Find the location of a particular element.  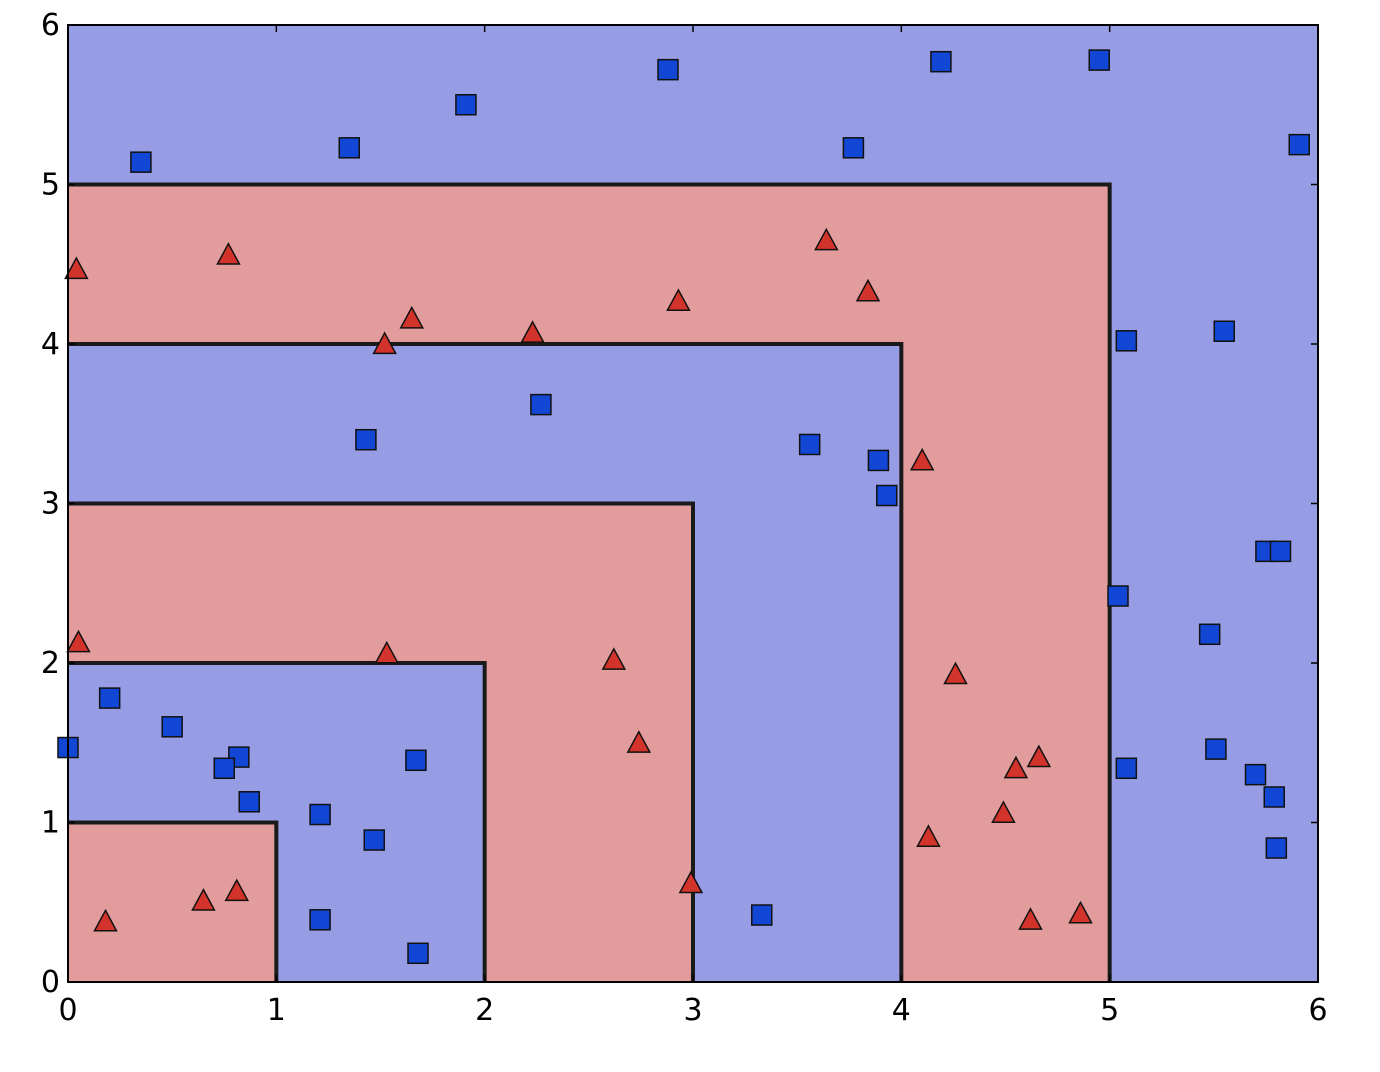

x-tick-label: 3 is located at coordinates (692, 1010).